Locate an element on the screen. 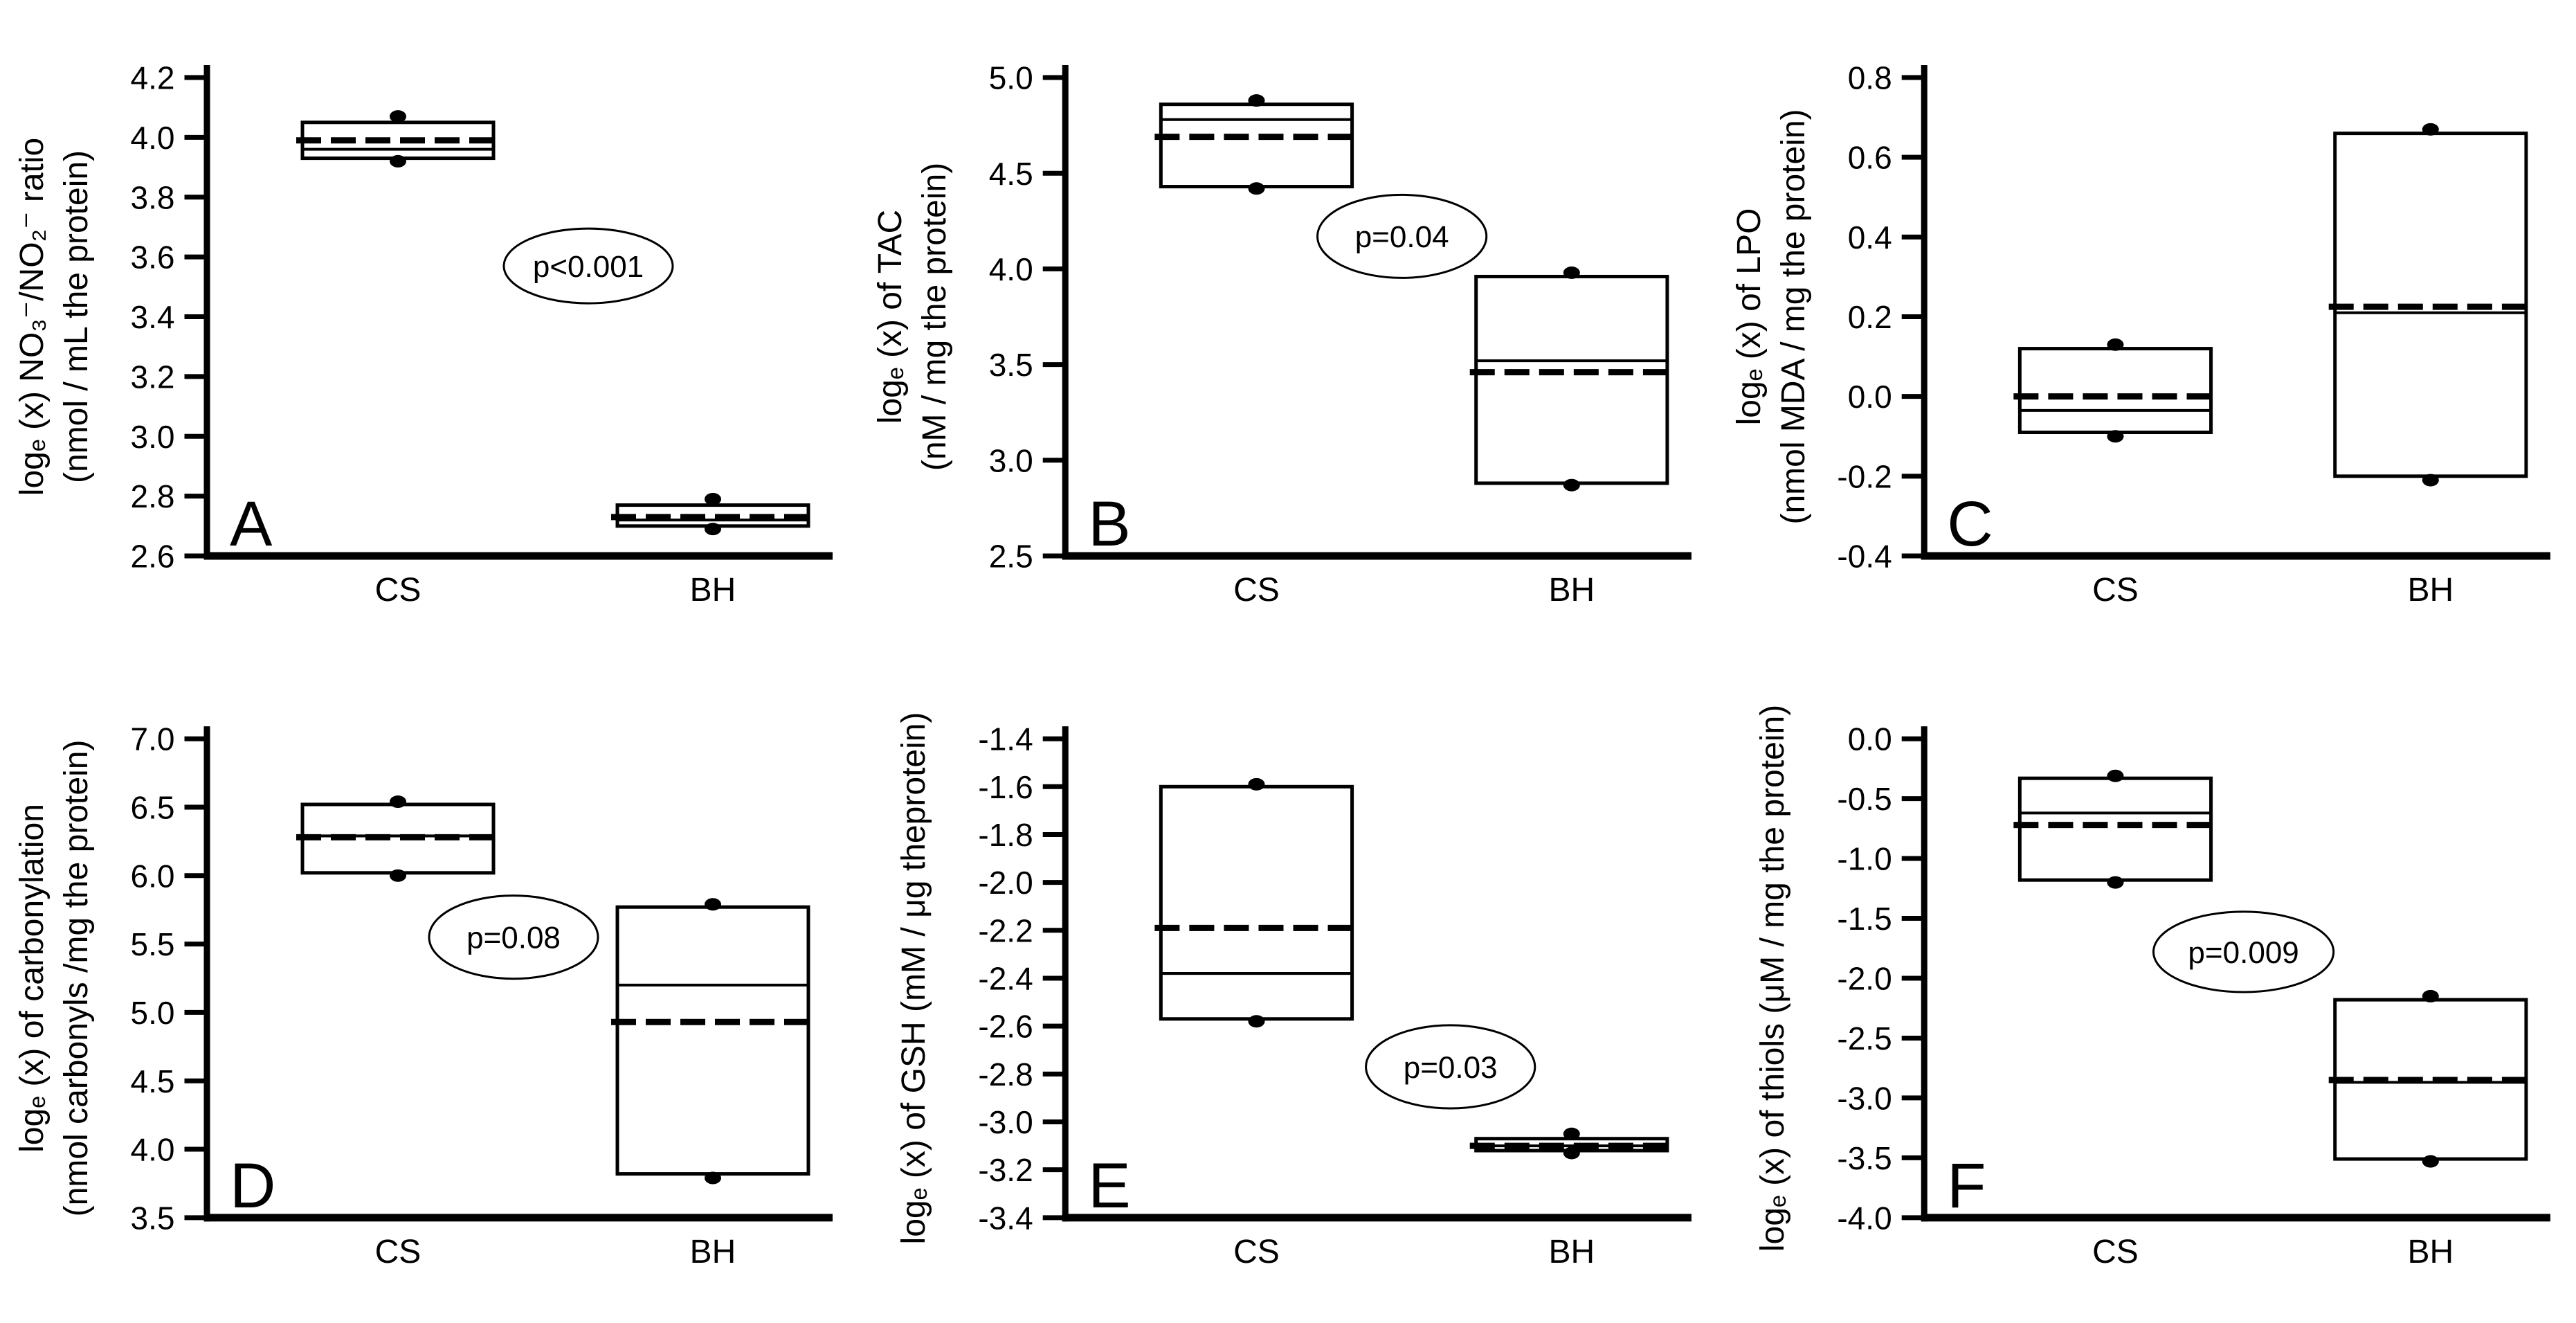  y-tick-label: -1.6 is located at coordinates (1005, 787).